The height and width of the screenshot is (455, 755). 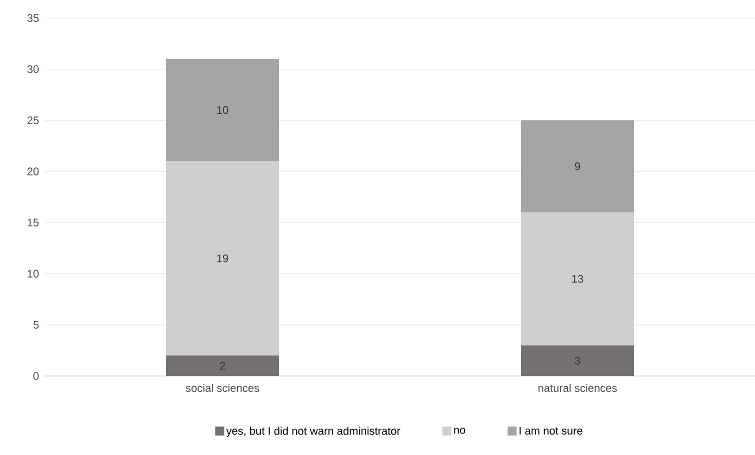 I want to click on data-label: 9, so click(x=577, y=166).